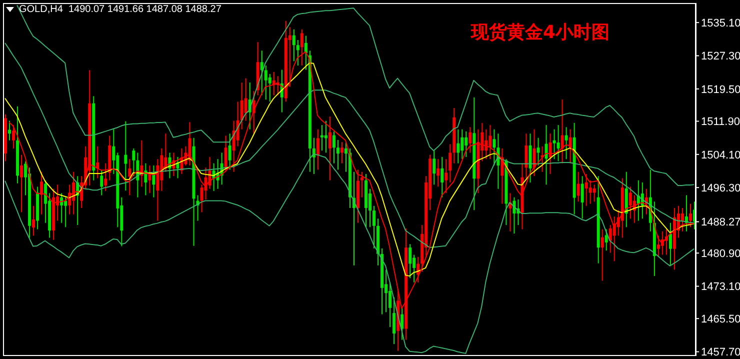  I want to click on y-tick-label: 1504.10, so click(720, 155).